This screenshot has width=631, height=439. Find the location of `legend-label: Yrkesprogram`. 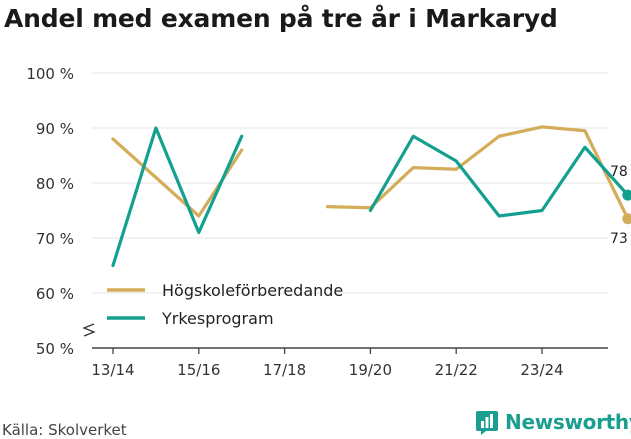

legend-label: Yrkesprogram is located at coordinates (217, 318).